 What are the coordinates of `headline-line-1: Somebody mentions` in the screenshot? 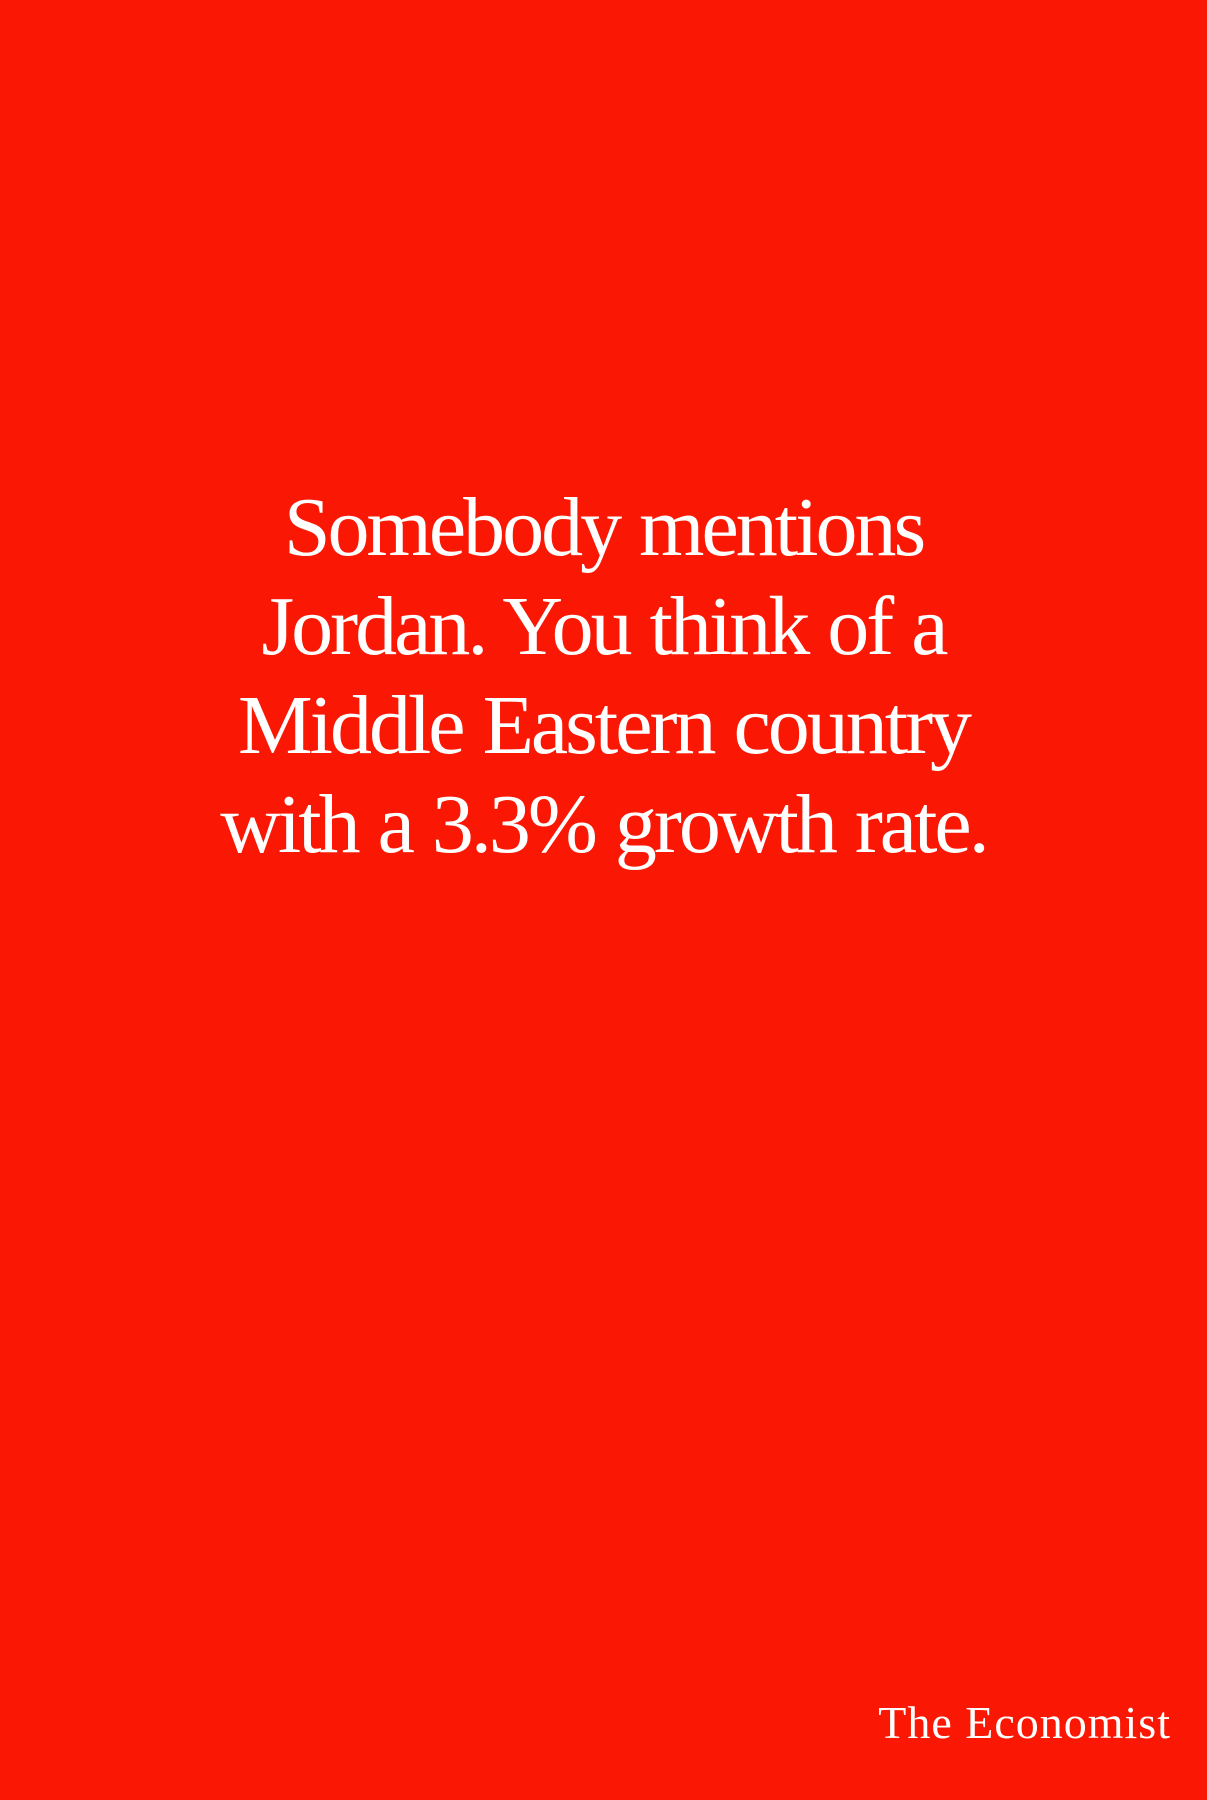 It's located at (604, 527).